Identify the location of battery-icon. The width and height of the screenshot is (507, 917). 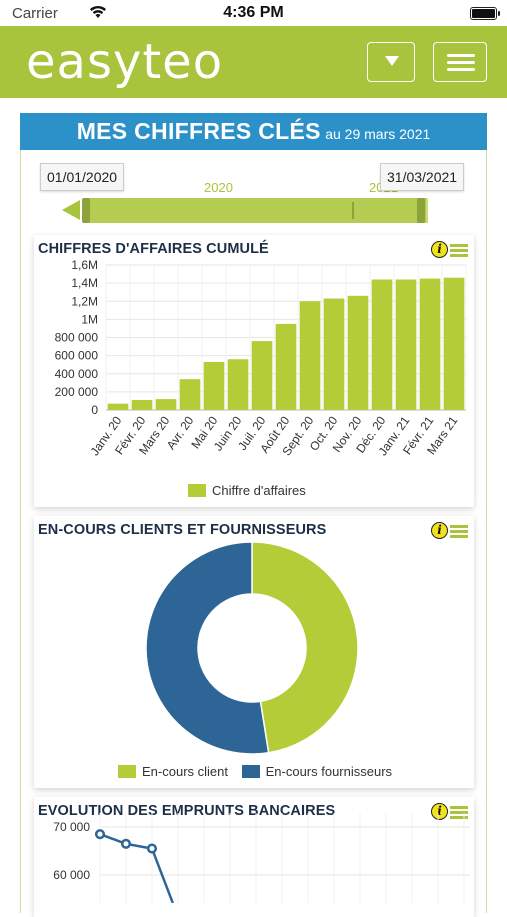
(485, 13).